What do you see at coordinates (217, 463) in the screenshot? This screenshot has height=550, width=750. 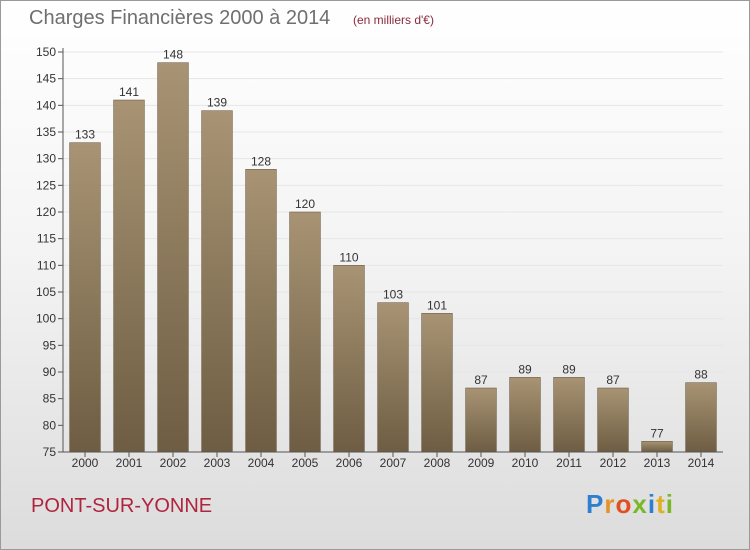 I see `x-tick-label-2003: 2003` at bounding box center [217, 463].